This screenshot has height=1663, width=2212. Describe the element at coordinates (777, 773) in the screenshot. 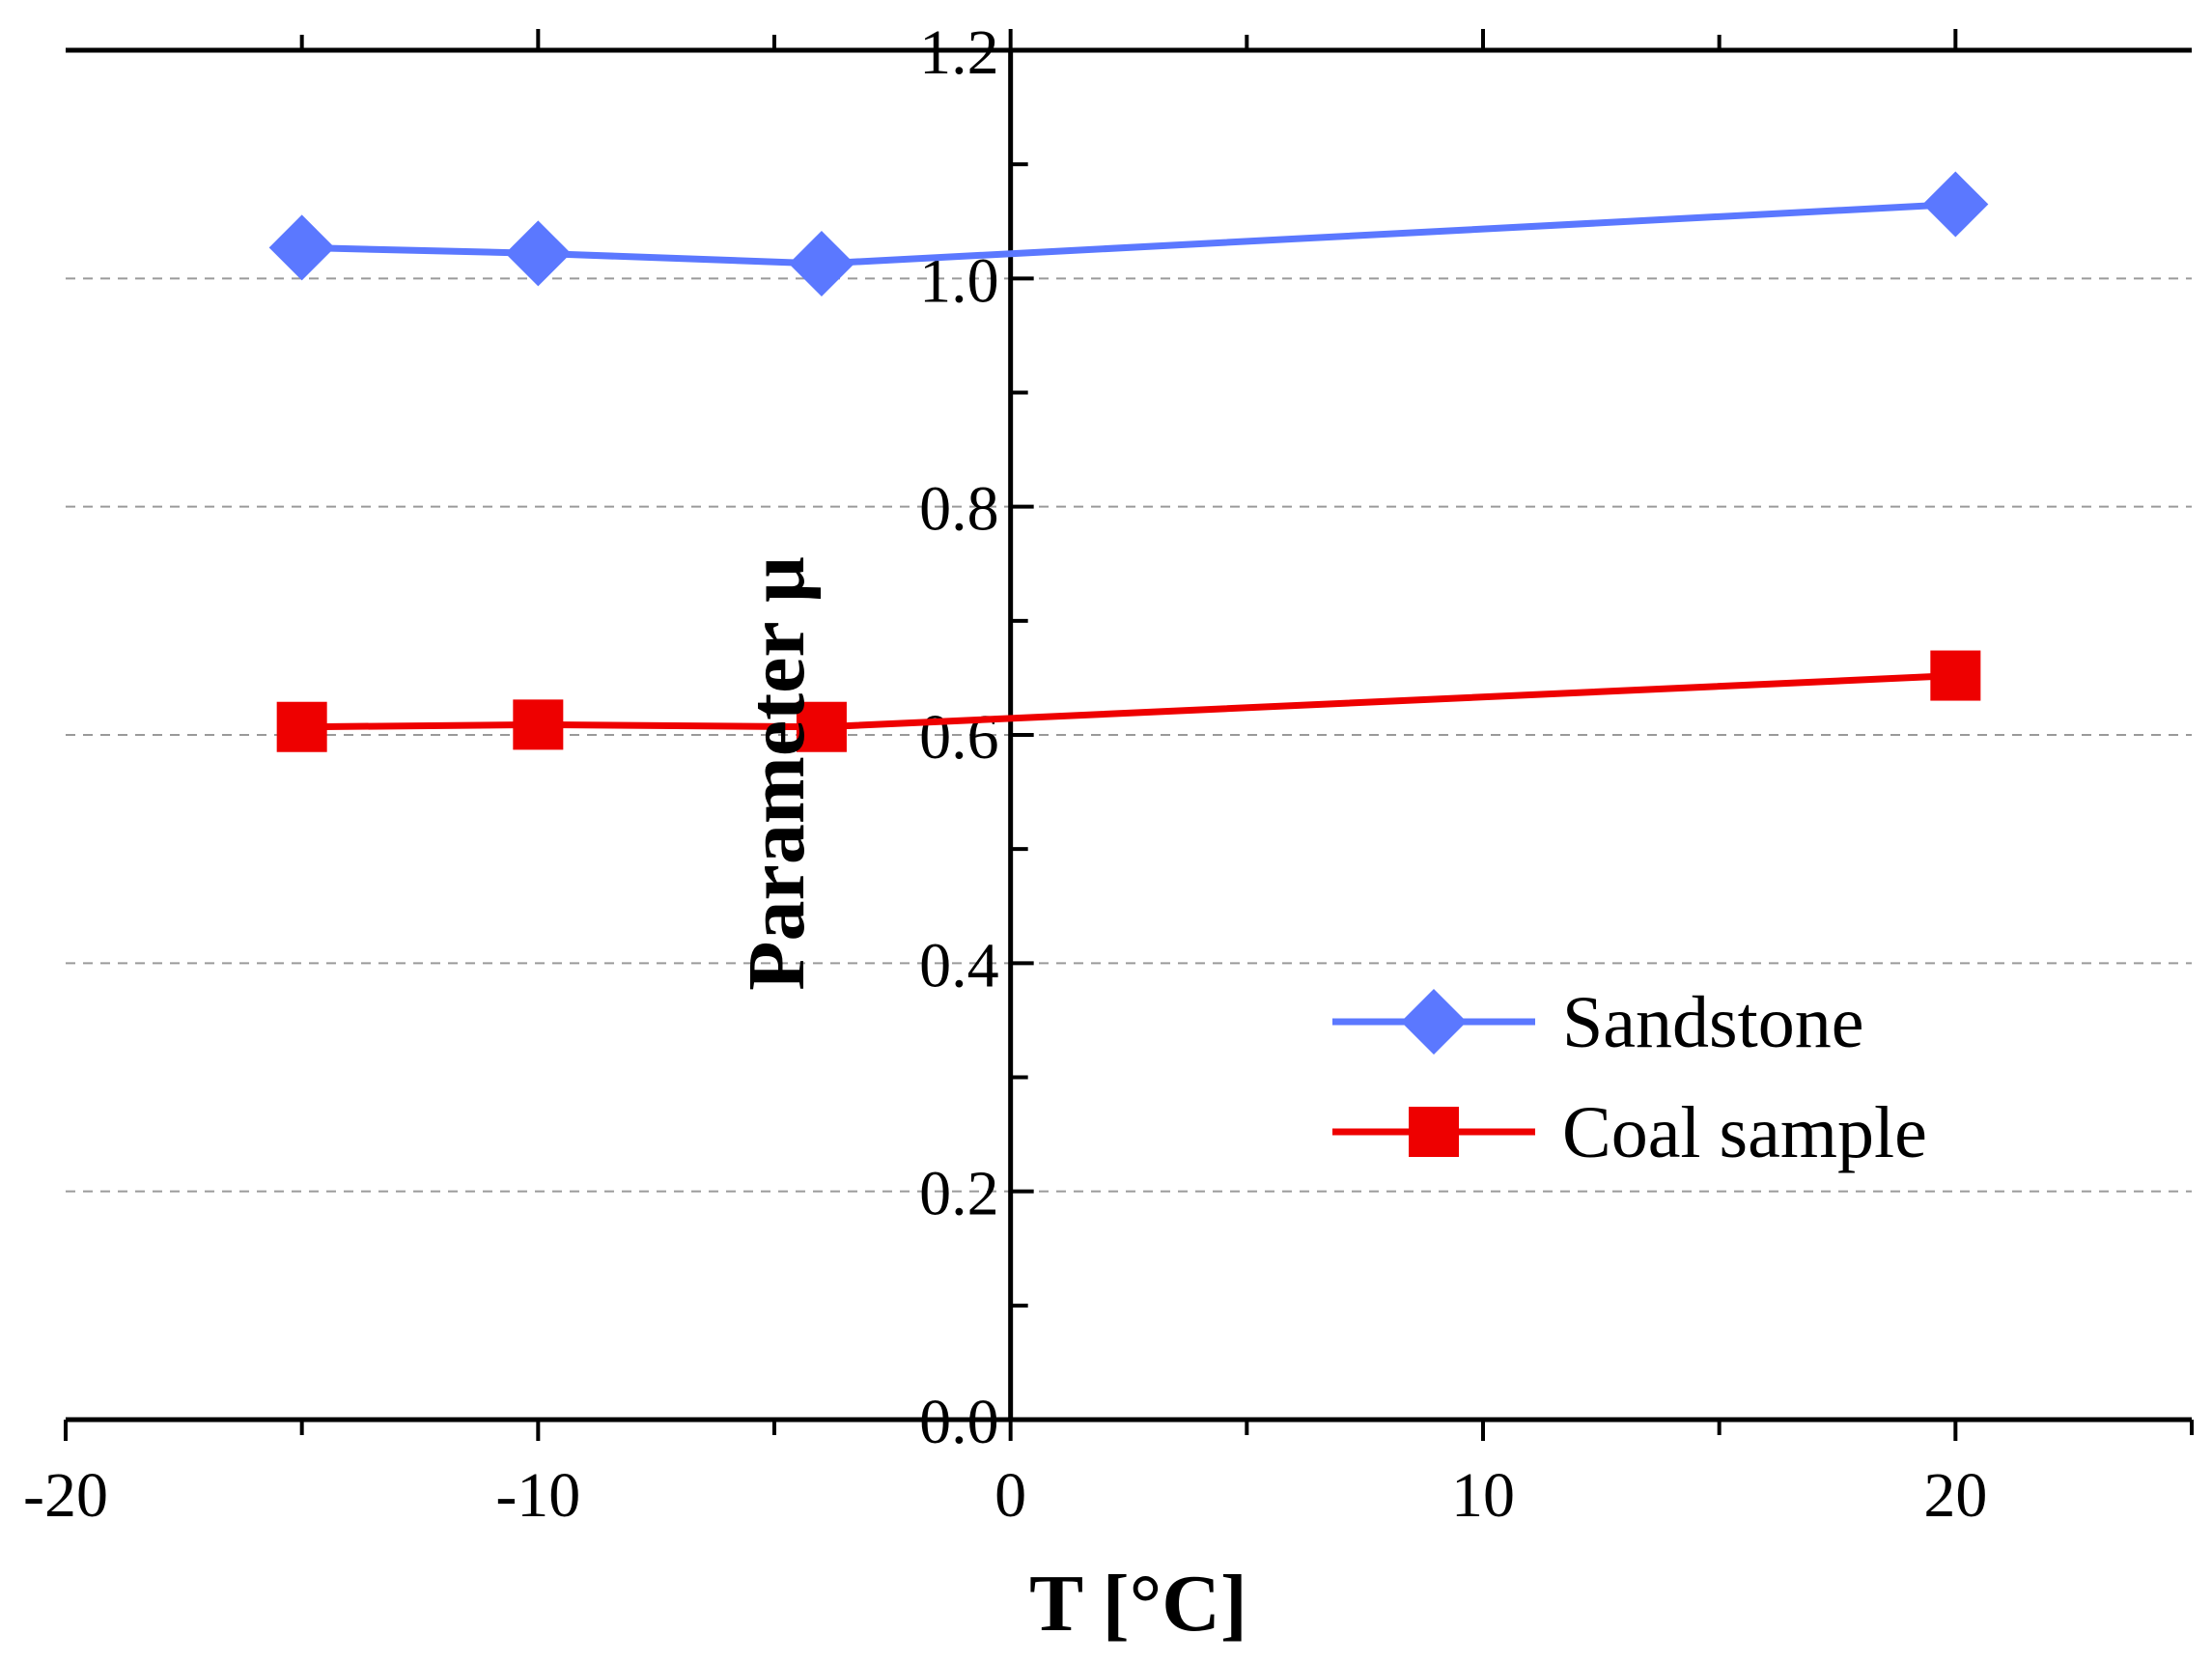

I see `y-axis-title: Parameter μ` at that location.